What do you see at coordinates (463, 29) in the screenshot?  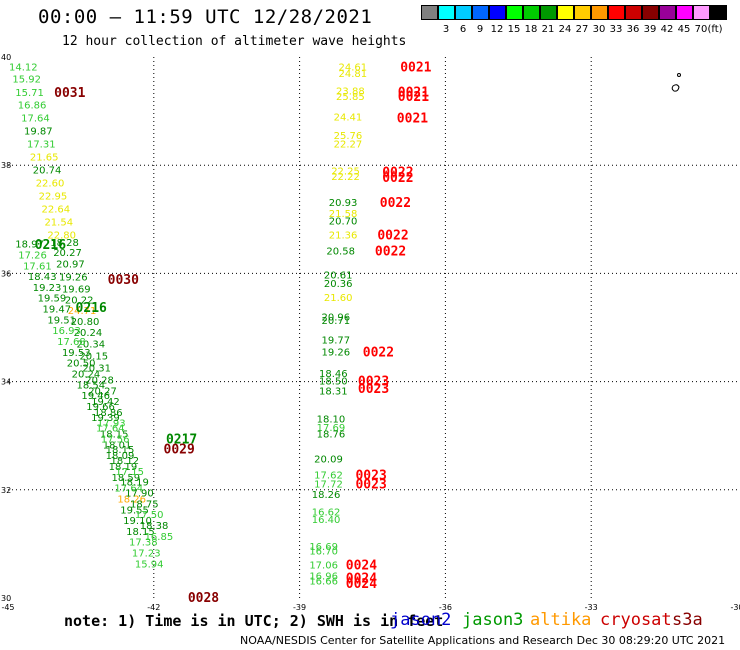 I see `legend-label: 6` at bounding box center [463, 29].